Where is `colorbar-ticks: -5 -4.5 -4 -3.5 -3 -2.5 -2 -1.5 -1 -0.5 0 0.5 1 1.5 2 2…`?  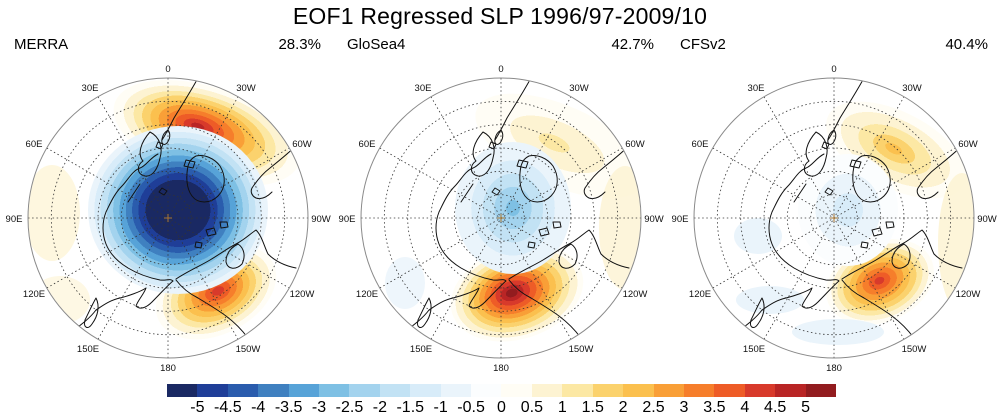 colorbar-ticks: -5 -4.5 -4 -3.5 -3 -2.5 -2 -1.5 -1 -0.5 0 0.5 1 1.5 2 2… is located at coordinates (501, 406).